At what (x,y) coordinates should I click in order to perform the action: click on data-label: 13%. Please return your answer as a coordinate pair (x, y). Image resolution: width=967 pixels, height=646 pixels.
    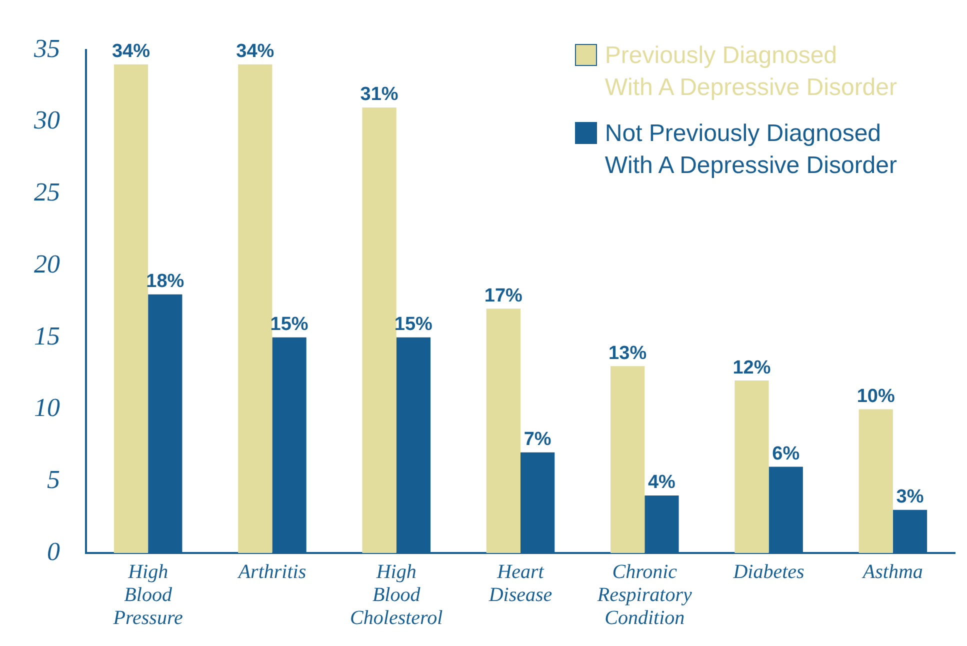
    Looking at the image, I should click on (627, 353).